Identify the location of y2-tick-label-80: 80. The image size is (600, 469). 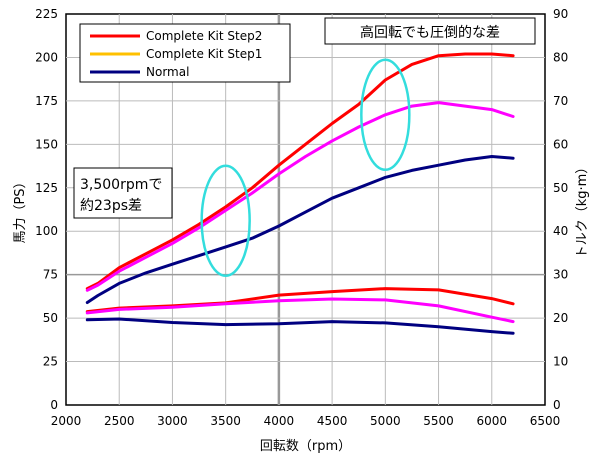
(560, 57).